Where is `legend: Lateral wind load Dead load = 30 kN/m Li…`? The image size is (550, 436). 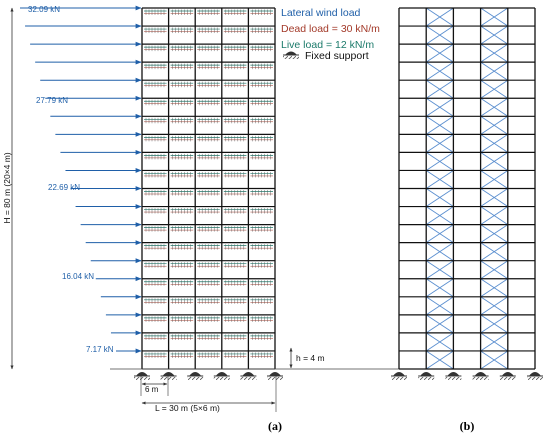 legend: Lateral wind load Dead load = 30 kN/m Li… is located at coordinates (330, 34).